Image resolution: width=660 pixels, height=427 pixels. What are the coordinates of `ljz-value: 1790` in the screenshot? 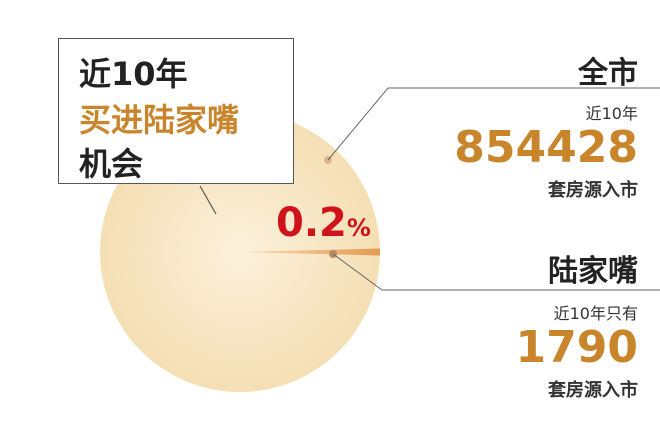 It's located at (576, 347).